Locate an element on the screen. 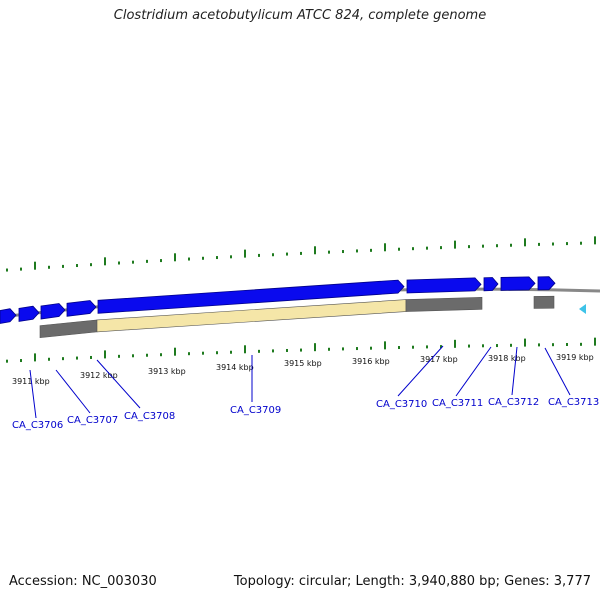  cds-track is located at coordinates (297, 316).